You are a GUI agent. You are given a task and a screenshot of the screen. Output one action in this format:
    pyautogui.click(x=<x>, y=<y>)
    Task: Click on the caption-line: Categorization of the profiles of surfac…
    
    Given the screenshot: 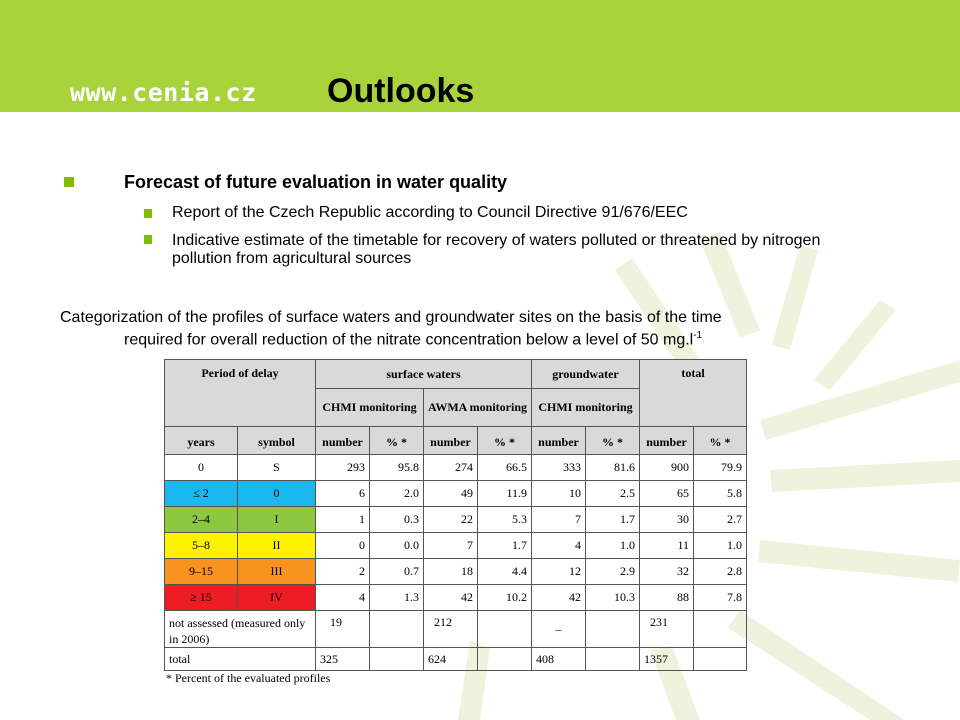 What is the action you would take?
    pyautogui.click(x=391, y=317)
    